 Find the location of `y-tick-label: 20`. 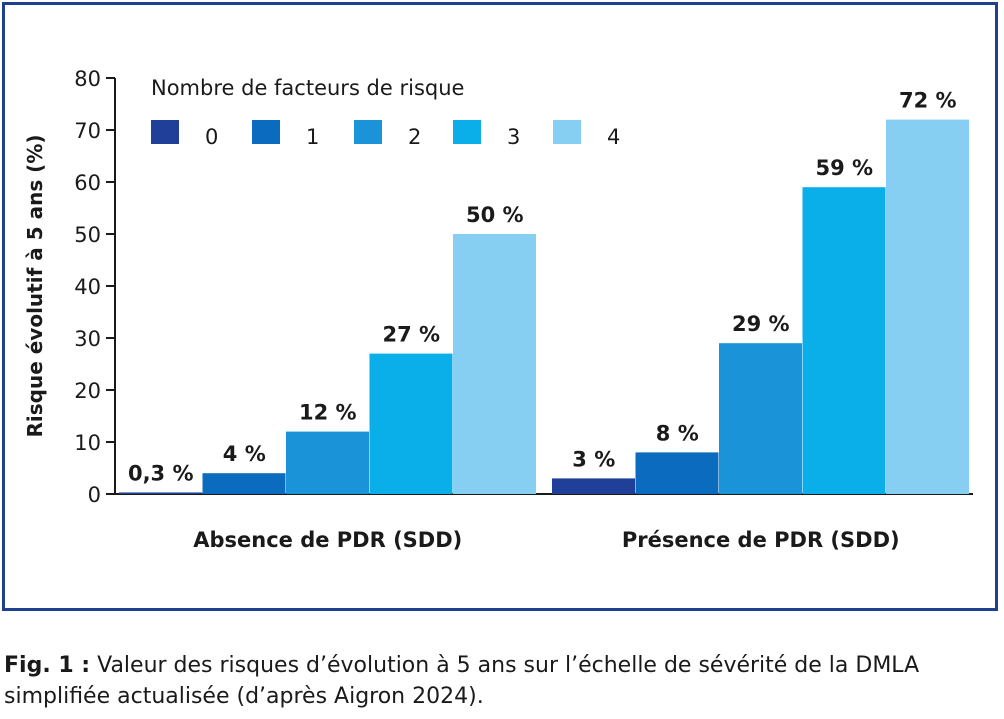

y-tick-label: 20 is located at coordinates (87, 391).